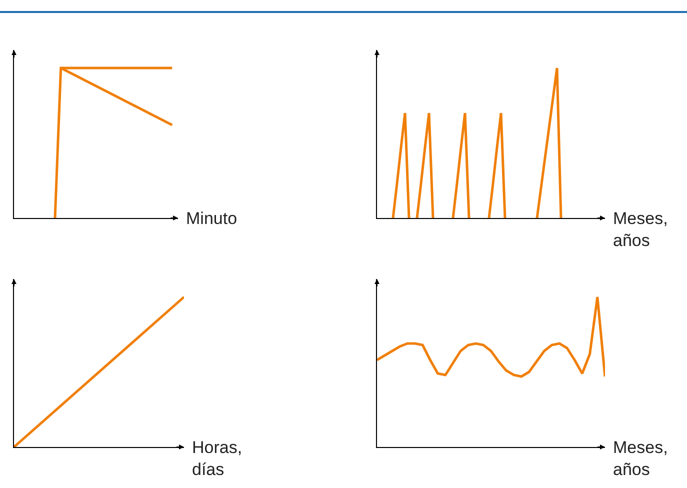 This screenshot has width=687, height=488. What do you see at coordinates (217, 459) in the screenshot?
I see `x-axis-title: Horas, días` at bounding box center [217, 459].